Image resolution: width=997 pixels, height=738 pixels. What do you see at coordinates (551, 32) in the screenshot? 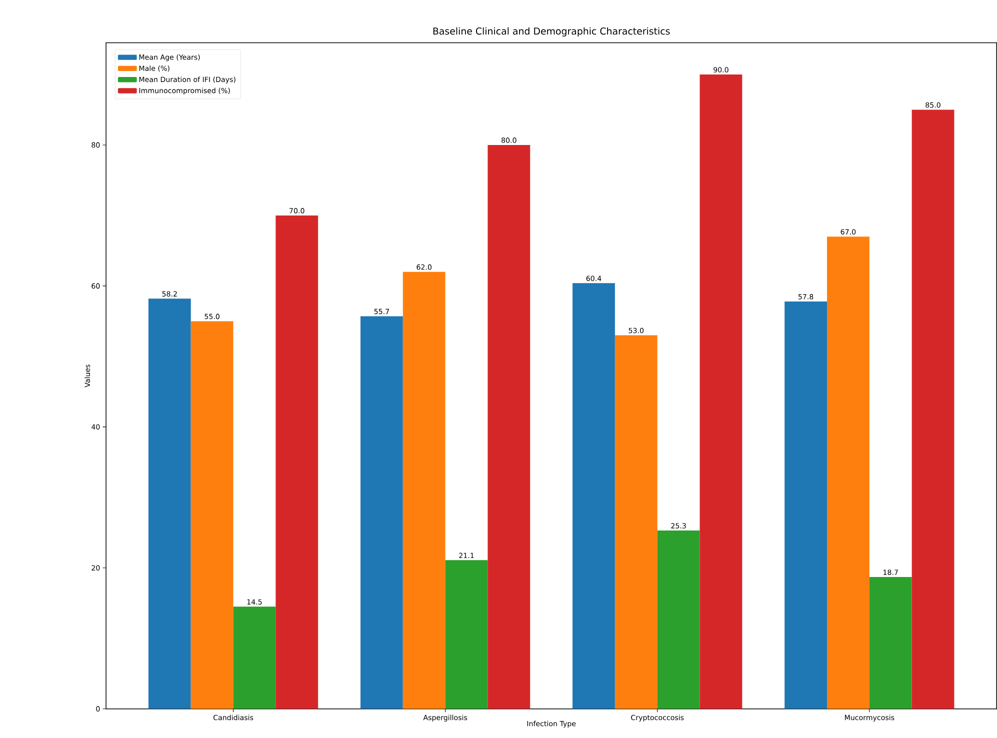
I see `chart-title: Baseline Clinical and Demographic Characteristics` at bounding box center [551, 32].